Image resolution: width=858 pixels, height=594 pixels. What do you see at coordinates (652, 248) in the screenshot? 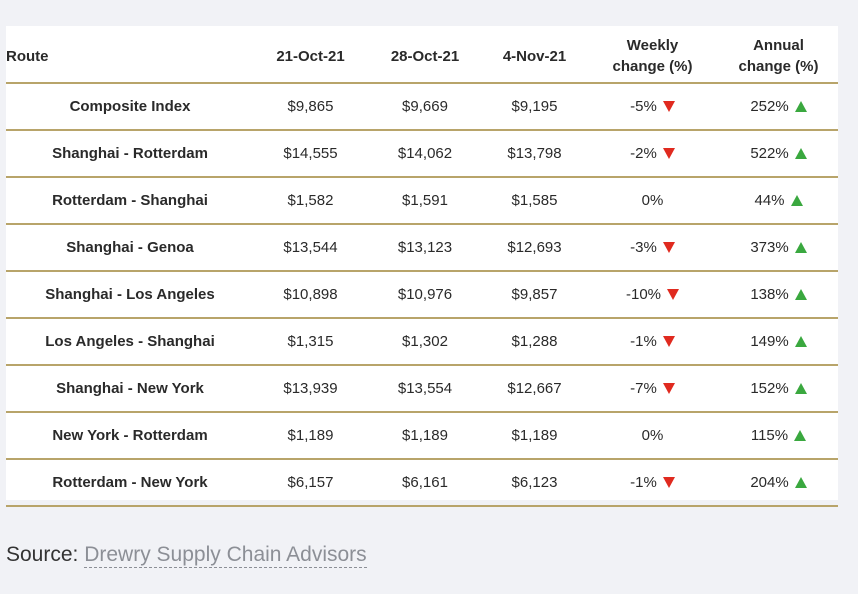
I see `cell-weekly: -3%` at bounding box center [652, 248].